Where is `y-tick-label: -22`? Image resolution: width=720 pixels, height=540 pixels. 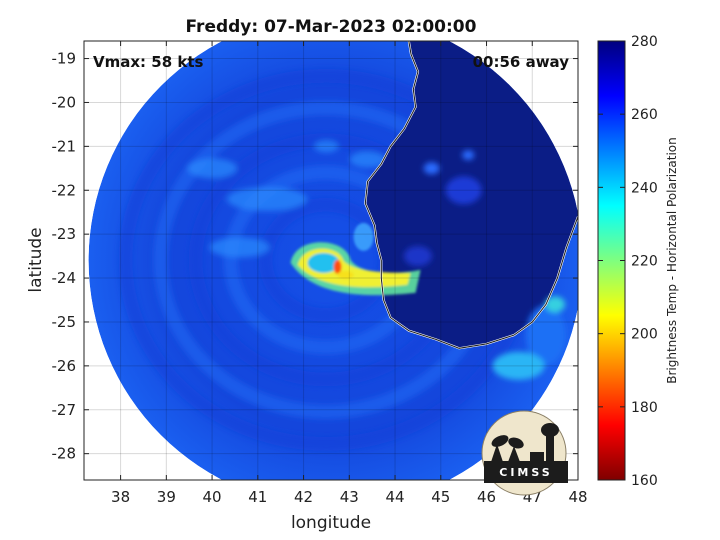
y-tick-label: -22 is located at coordinates (64, 190).